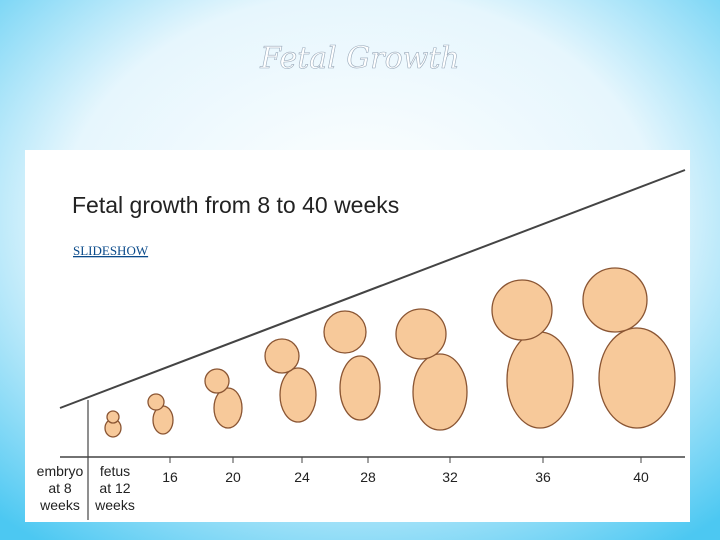 Image resolution: width=720 pixels, height=540 pixels. I want to click on age-label: 32, so click(450, 477).